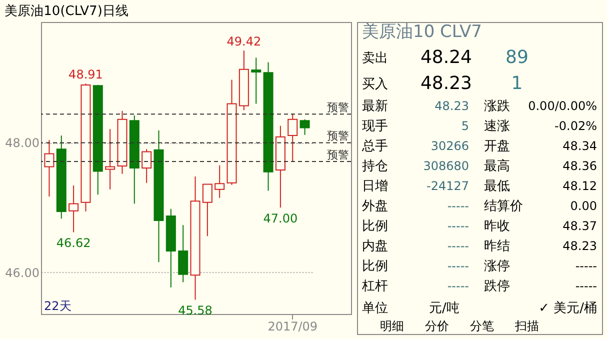 The image size is (614, 353). I want to click on text: 昨收, so click(497, 226).